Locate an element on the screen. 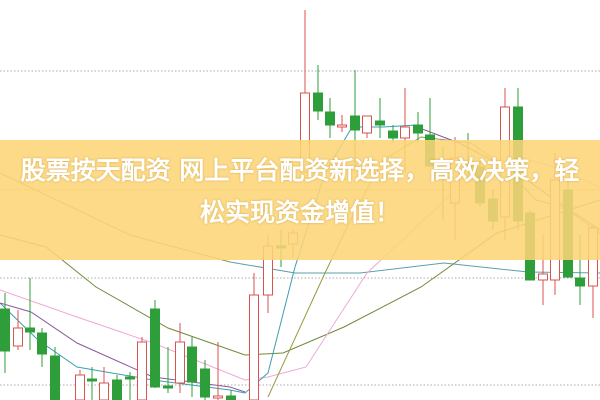 The height and width of the screenshot is (400, 600). headline-line-2: 松实现资金增值！ is located at coordinates (299, 212).